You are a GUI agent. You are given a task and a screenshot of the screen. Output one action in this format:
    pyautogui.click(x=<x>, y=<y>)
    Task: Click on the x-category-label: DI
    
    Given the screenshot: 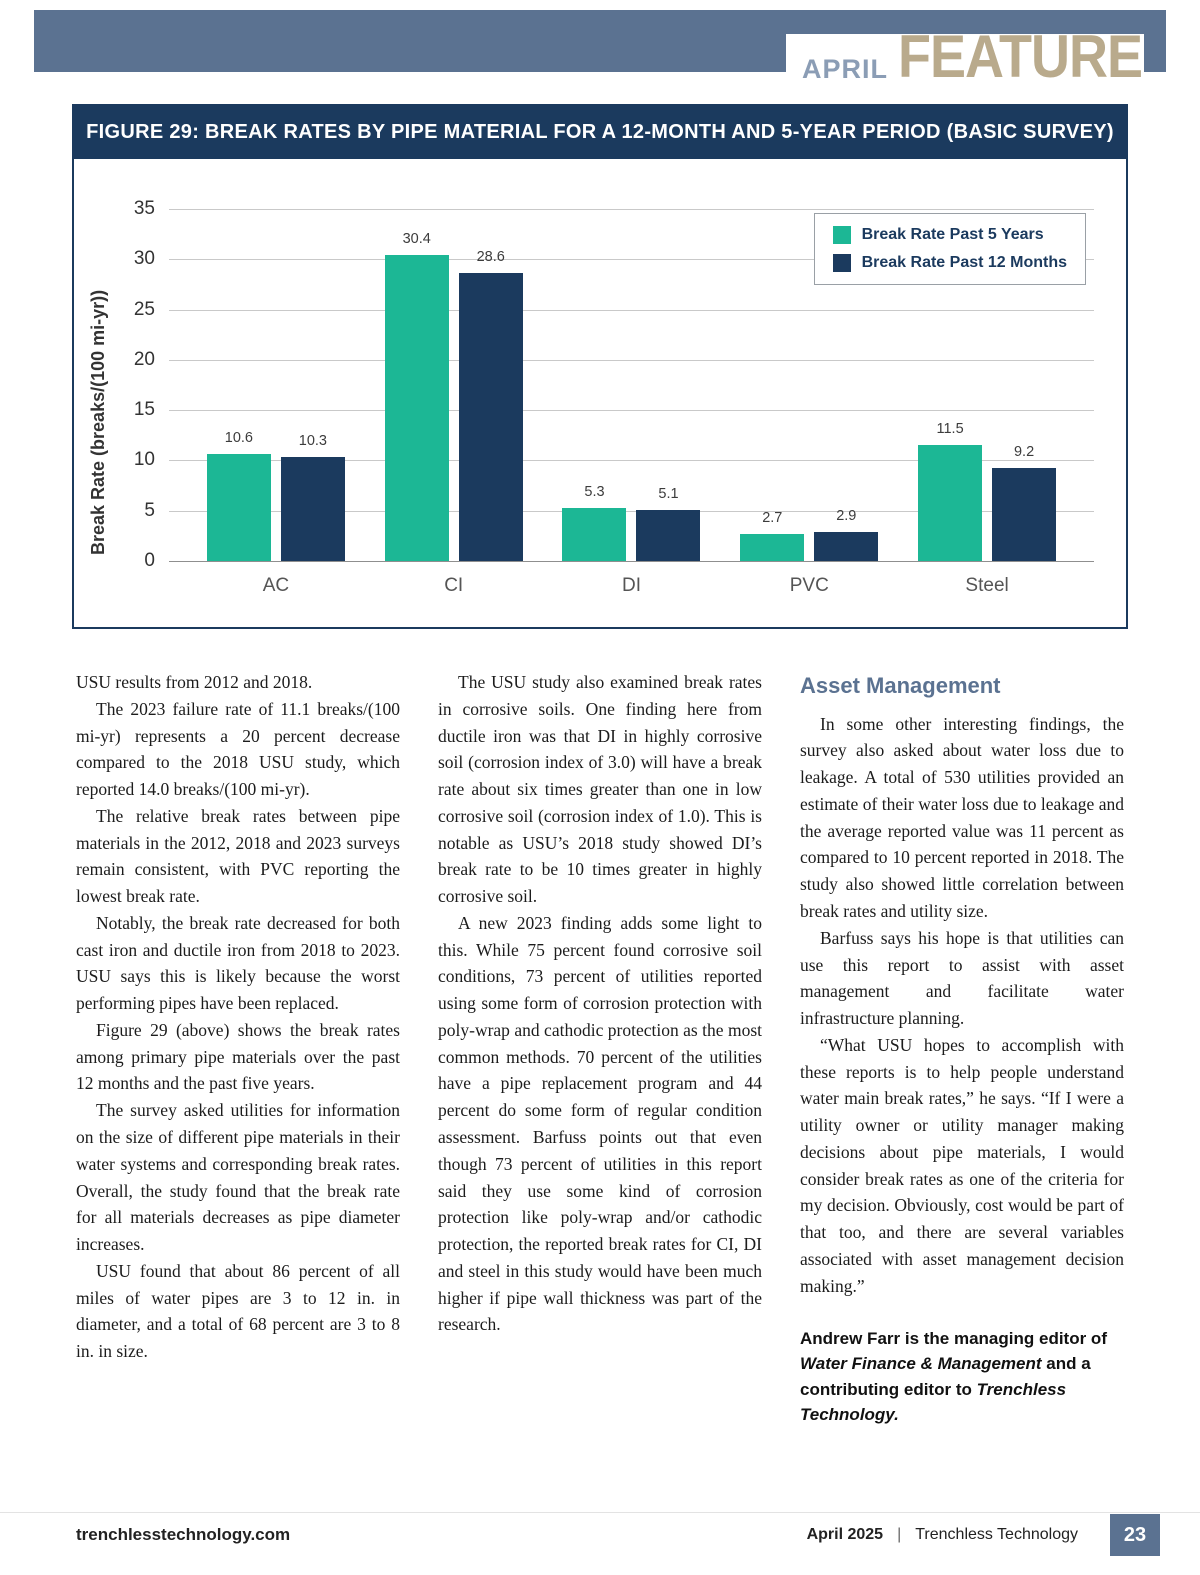 What is the action you would take?
    pyautogui.click(x=631, y=585)
    